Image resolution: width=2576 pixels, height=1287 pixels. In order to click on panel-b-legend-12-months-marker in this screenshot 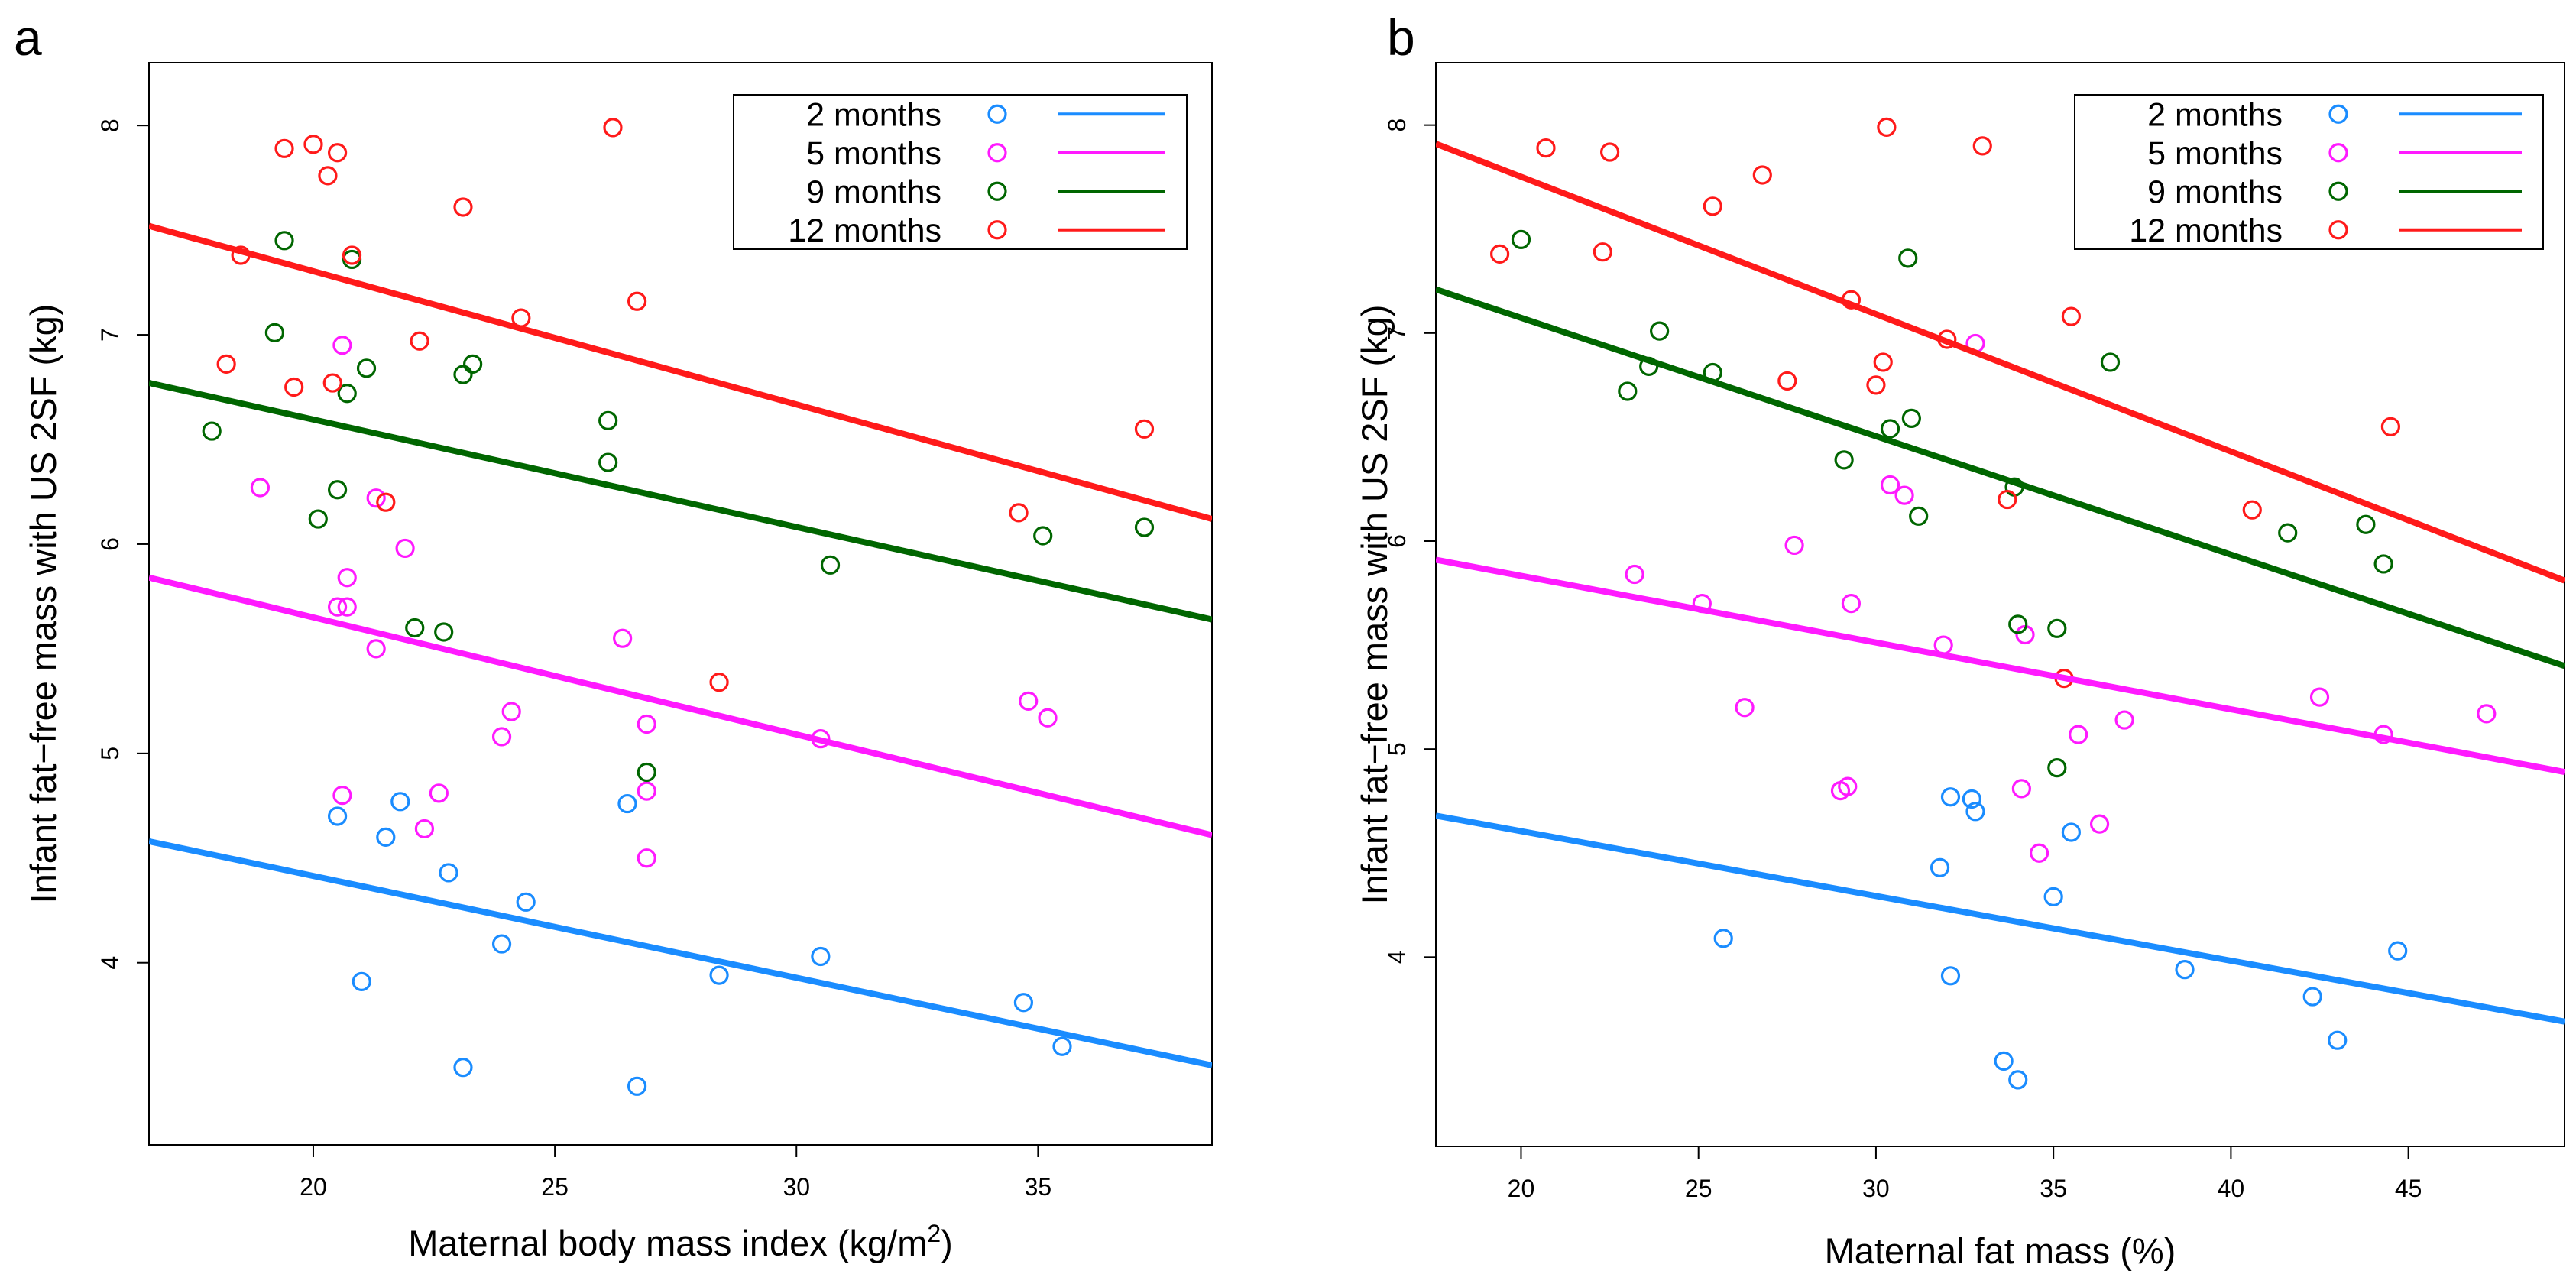, I will do `click(2338, 230)`.